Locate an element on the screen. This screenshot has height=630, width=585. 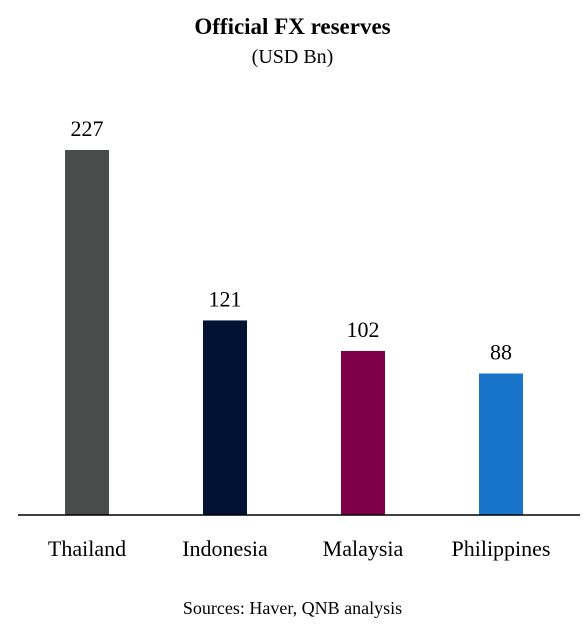
category-labels-group: Thailand Indonesia Malaysia Philippines is located at coordinates (299, 548).